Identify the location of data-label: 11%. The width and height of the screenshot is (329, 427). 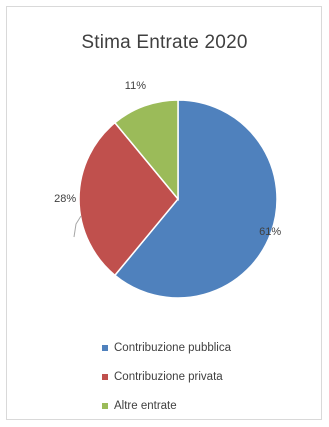
(135, 86).